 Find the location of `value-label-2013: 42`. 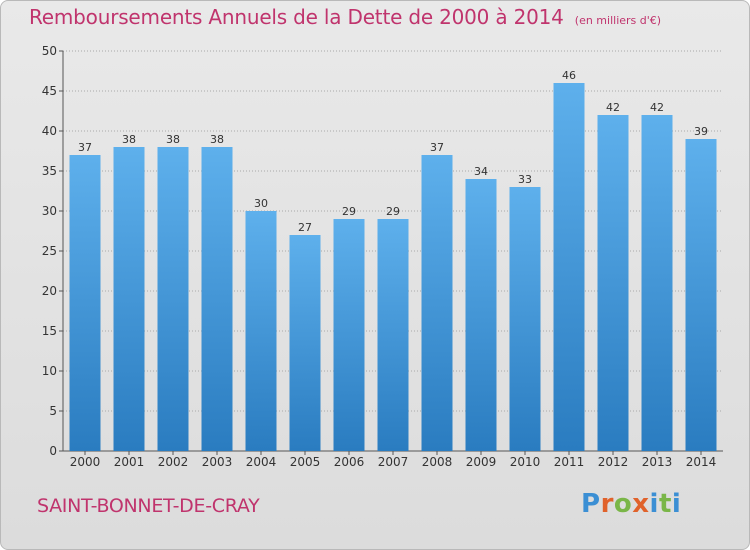

value-label-2013: 42 is located at coordinates (657, 107).